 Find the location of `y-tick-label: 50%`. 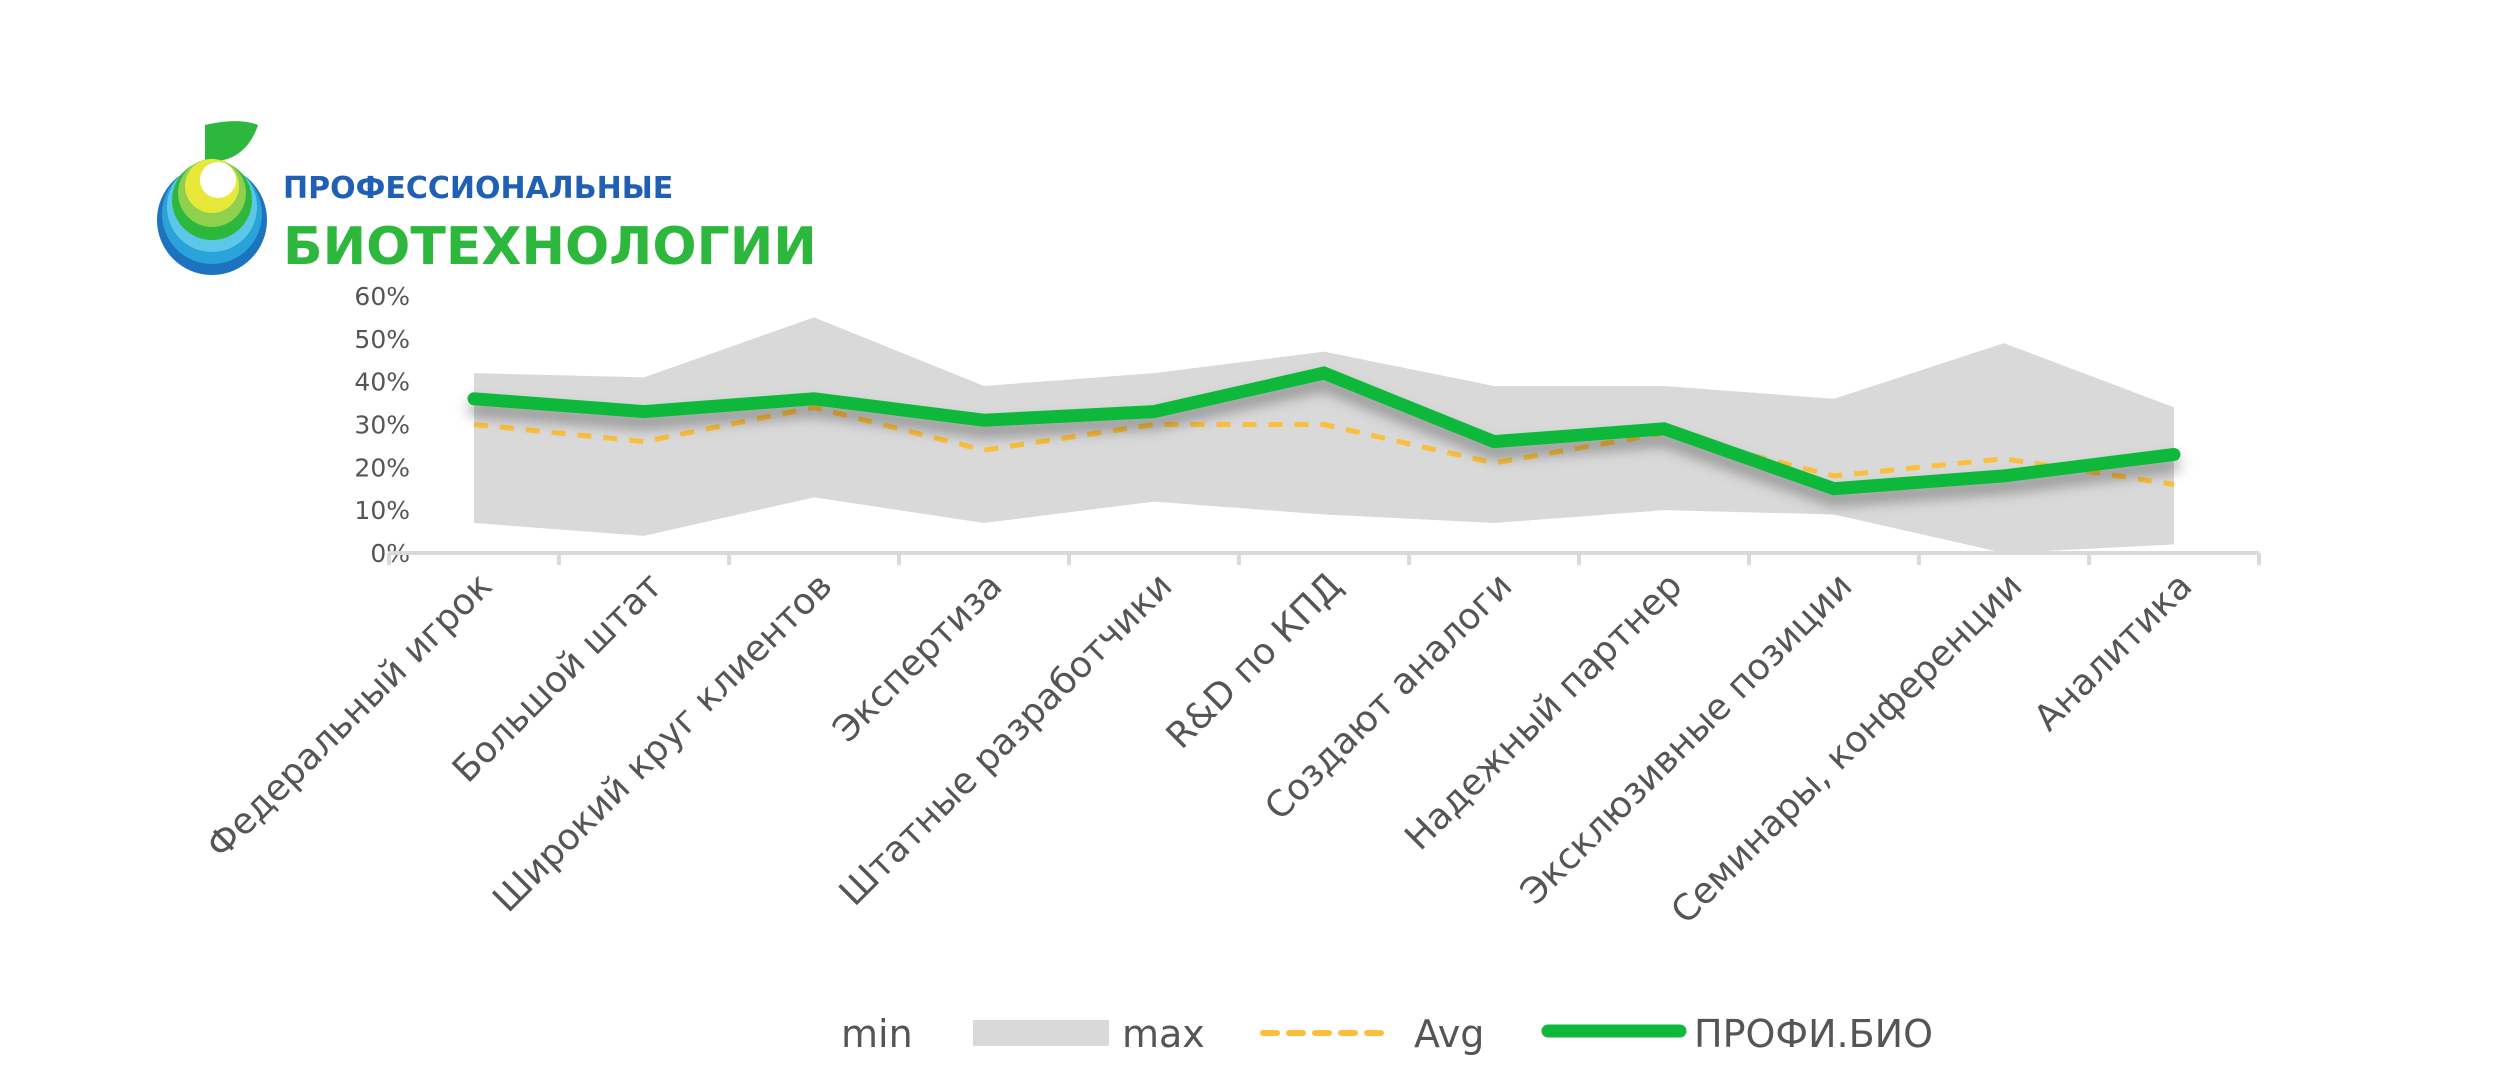

y-tick-label: 50% is located at coordinates (382, 339).